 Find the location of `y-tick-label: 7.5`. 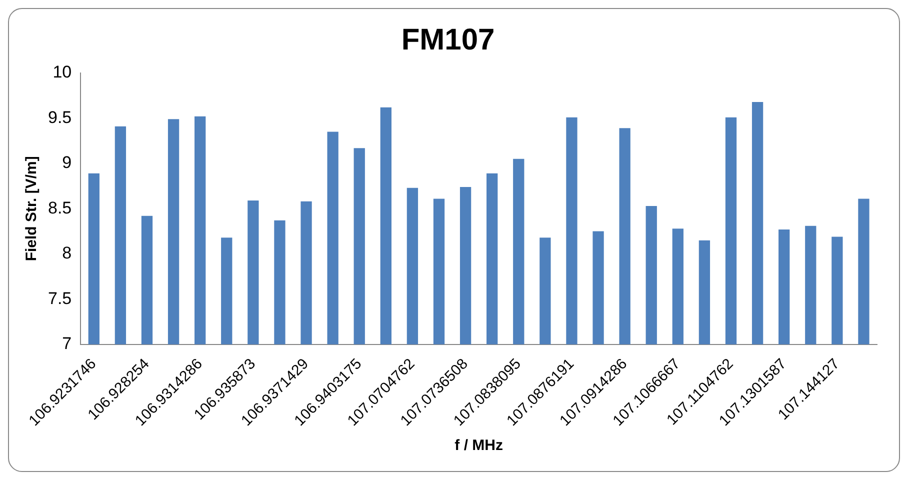

y-tick-label: 7.5 is located at coordinates (60, 298).